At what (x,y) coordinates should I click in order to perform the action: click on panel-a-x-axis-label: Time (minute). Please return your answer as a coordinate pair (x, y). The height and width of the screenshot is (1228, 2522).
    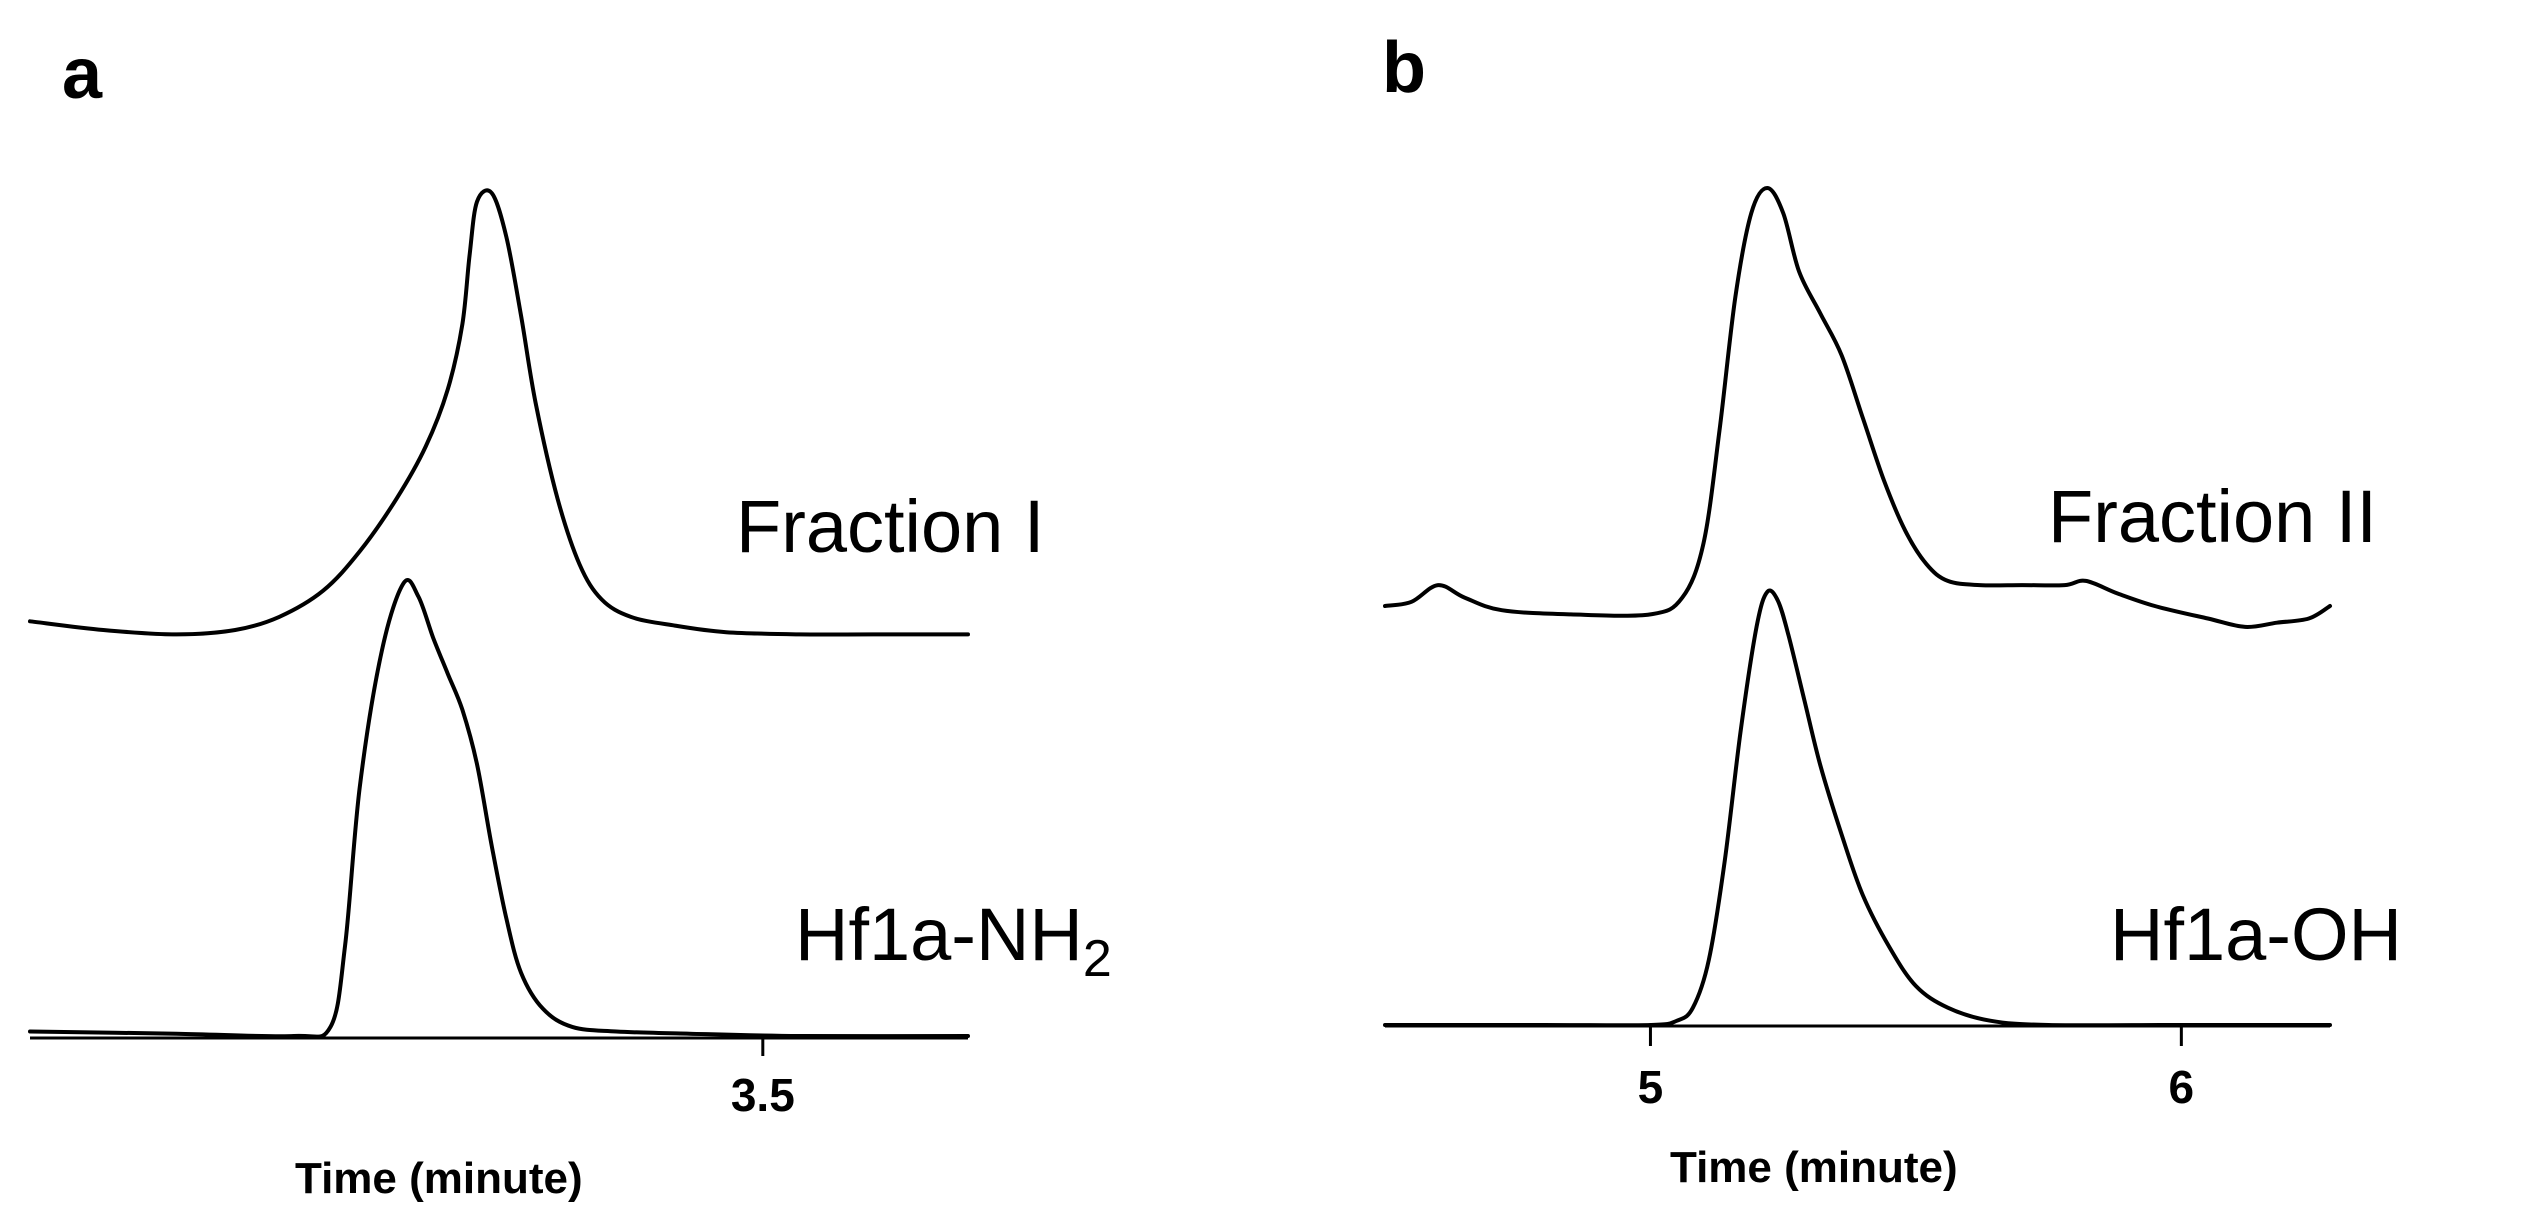
    Looking at the image, I should click on (439, 1178).